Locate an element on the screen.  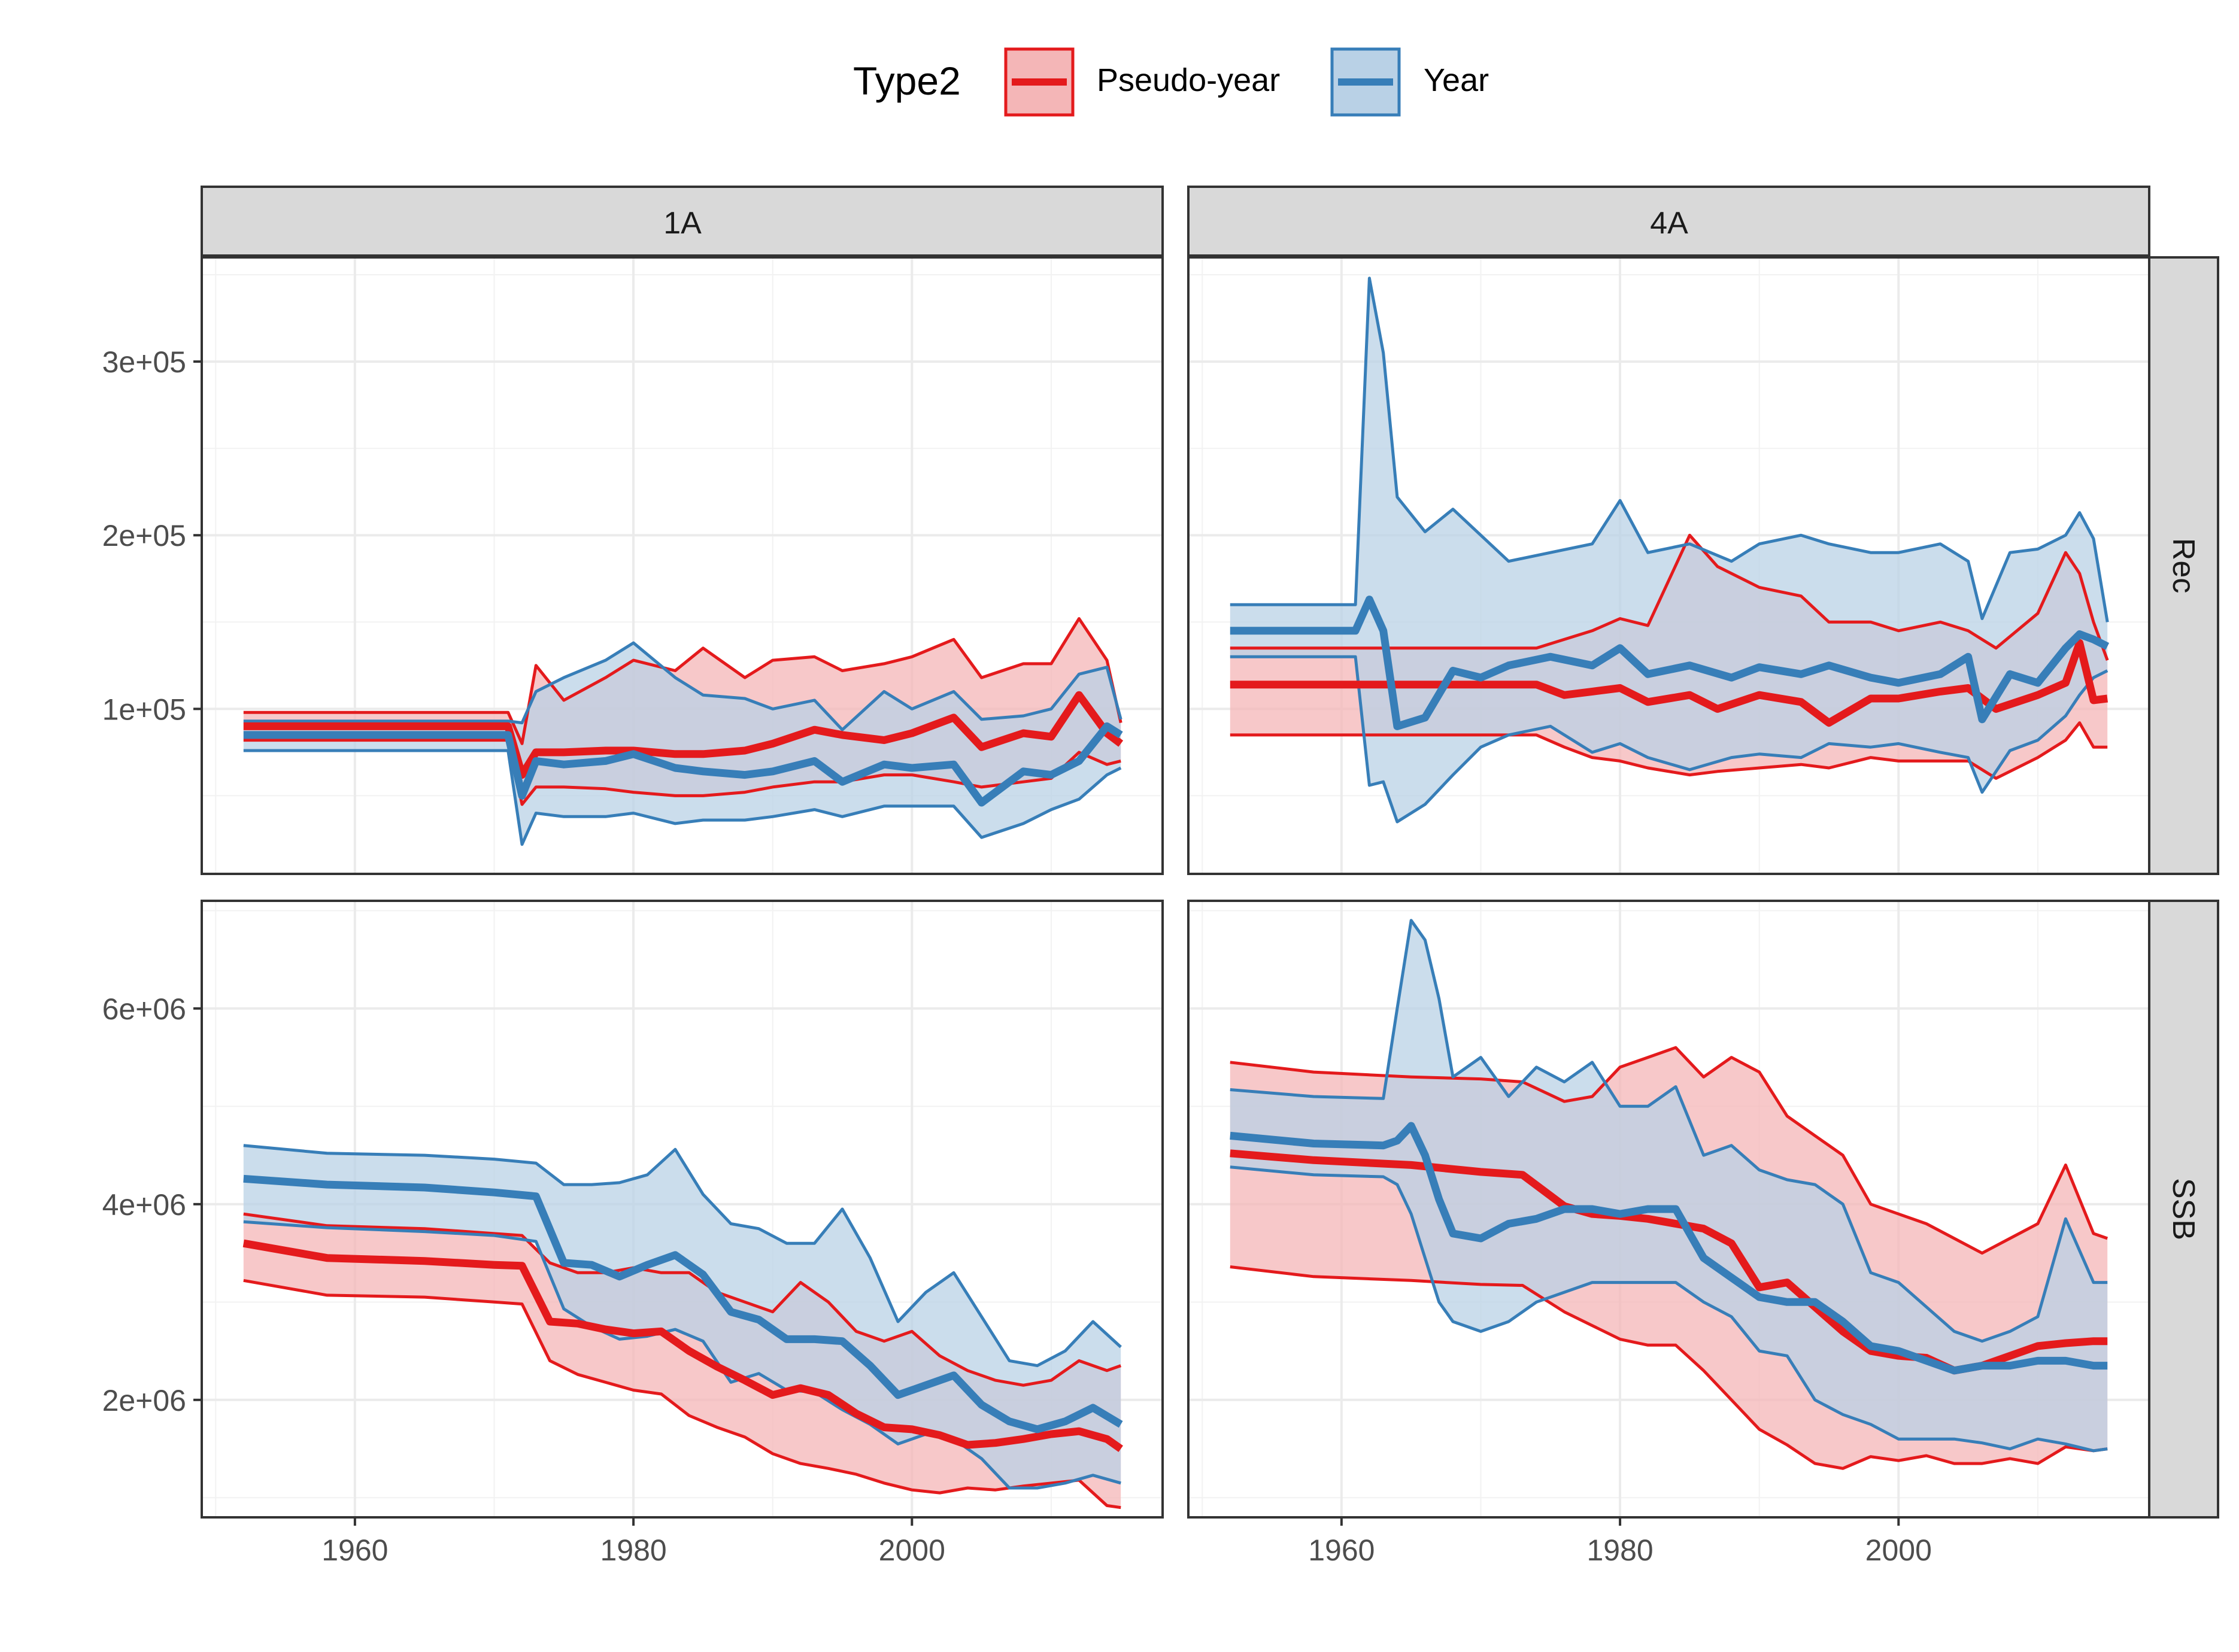
x-axis-4A: 1960 1980 2000 is located at coordinates (1620, 1542).